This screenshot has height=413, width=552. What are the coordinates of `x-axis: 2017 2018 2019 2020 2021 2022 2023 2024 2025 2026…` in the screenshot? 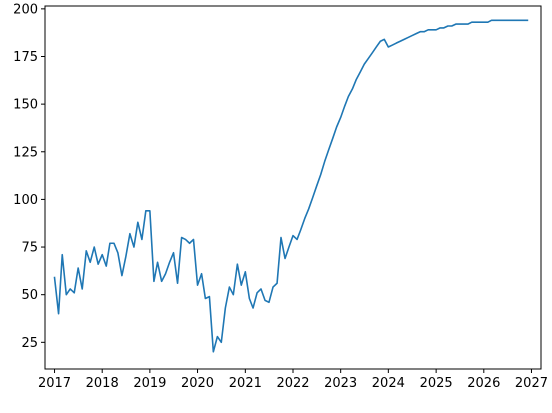 It's located at (293, 380).